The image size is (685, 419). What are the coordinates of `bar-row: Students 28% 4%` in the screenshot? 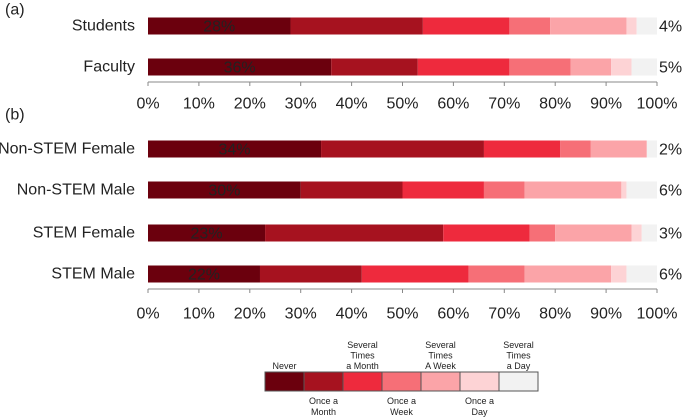 It's located at (377, 26).